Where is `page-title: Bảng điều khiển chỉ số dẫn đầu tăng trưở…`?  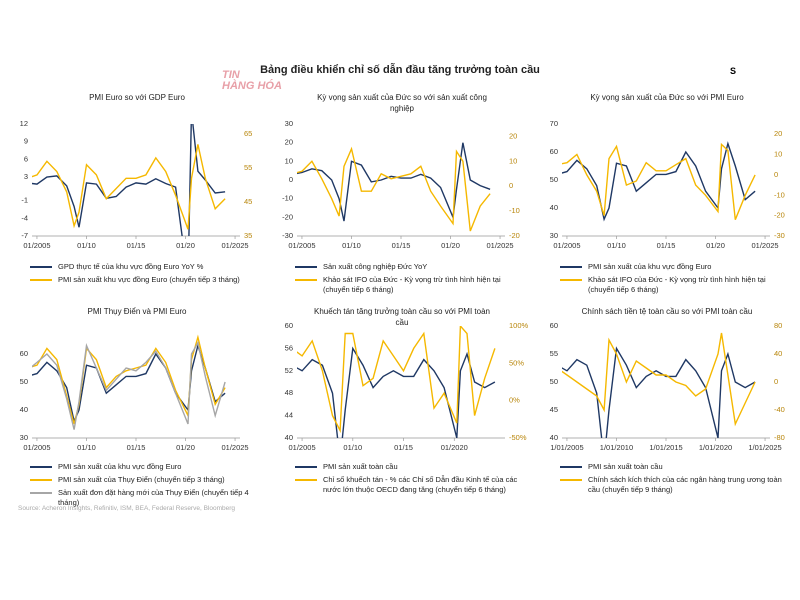
page-title: Bảng điều khiển chỉ số dẫn đầu tăng trưở… is located at coordinates (400, 70).